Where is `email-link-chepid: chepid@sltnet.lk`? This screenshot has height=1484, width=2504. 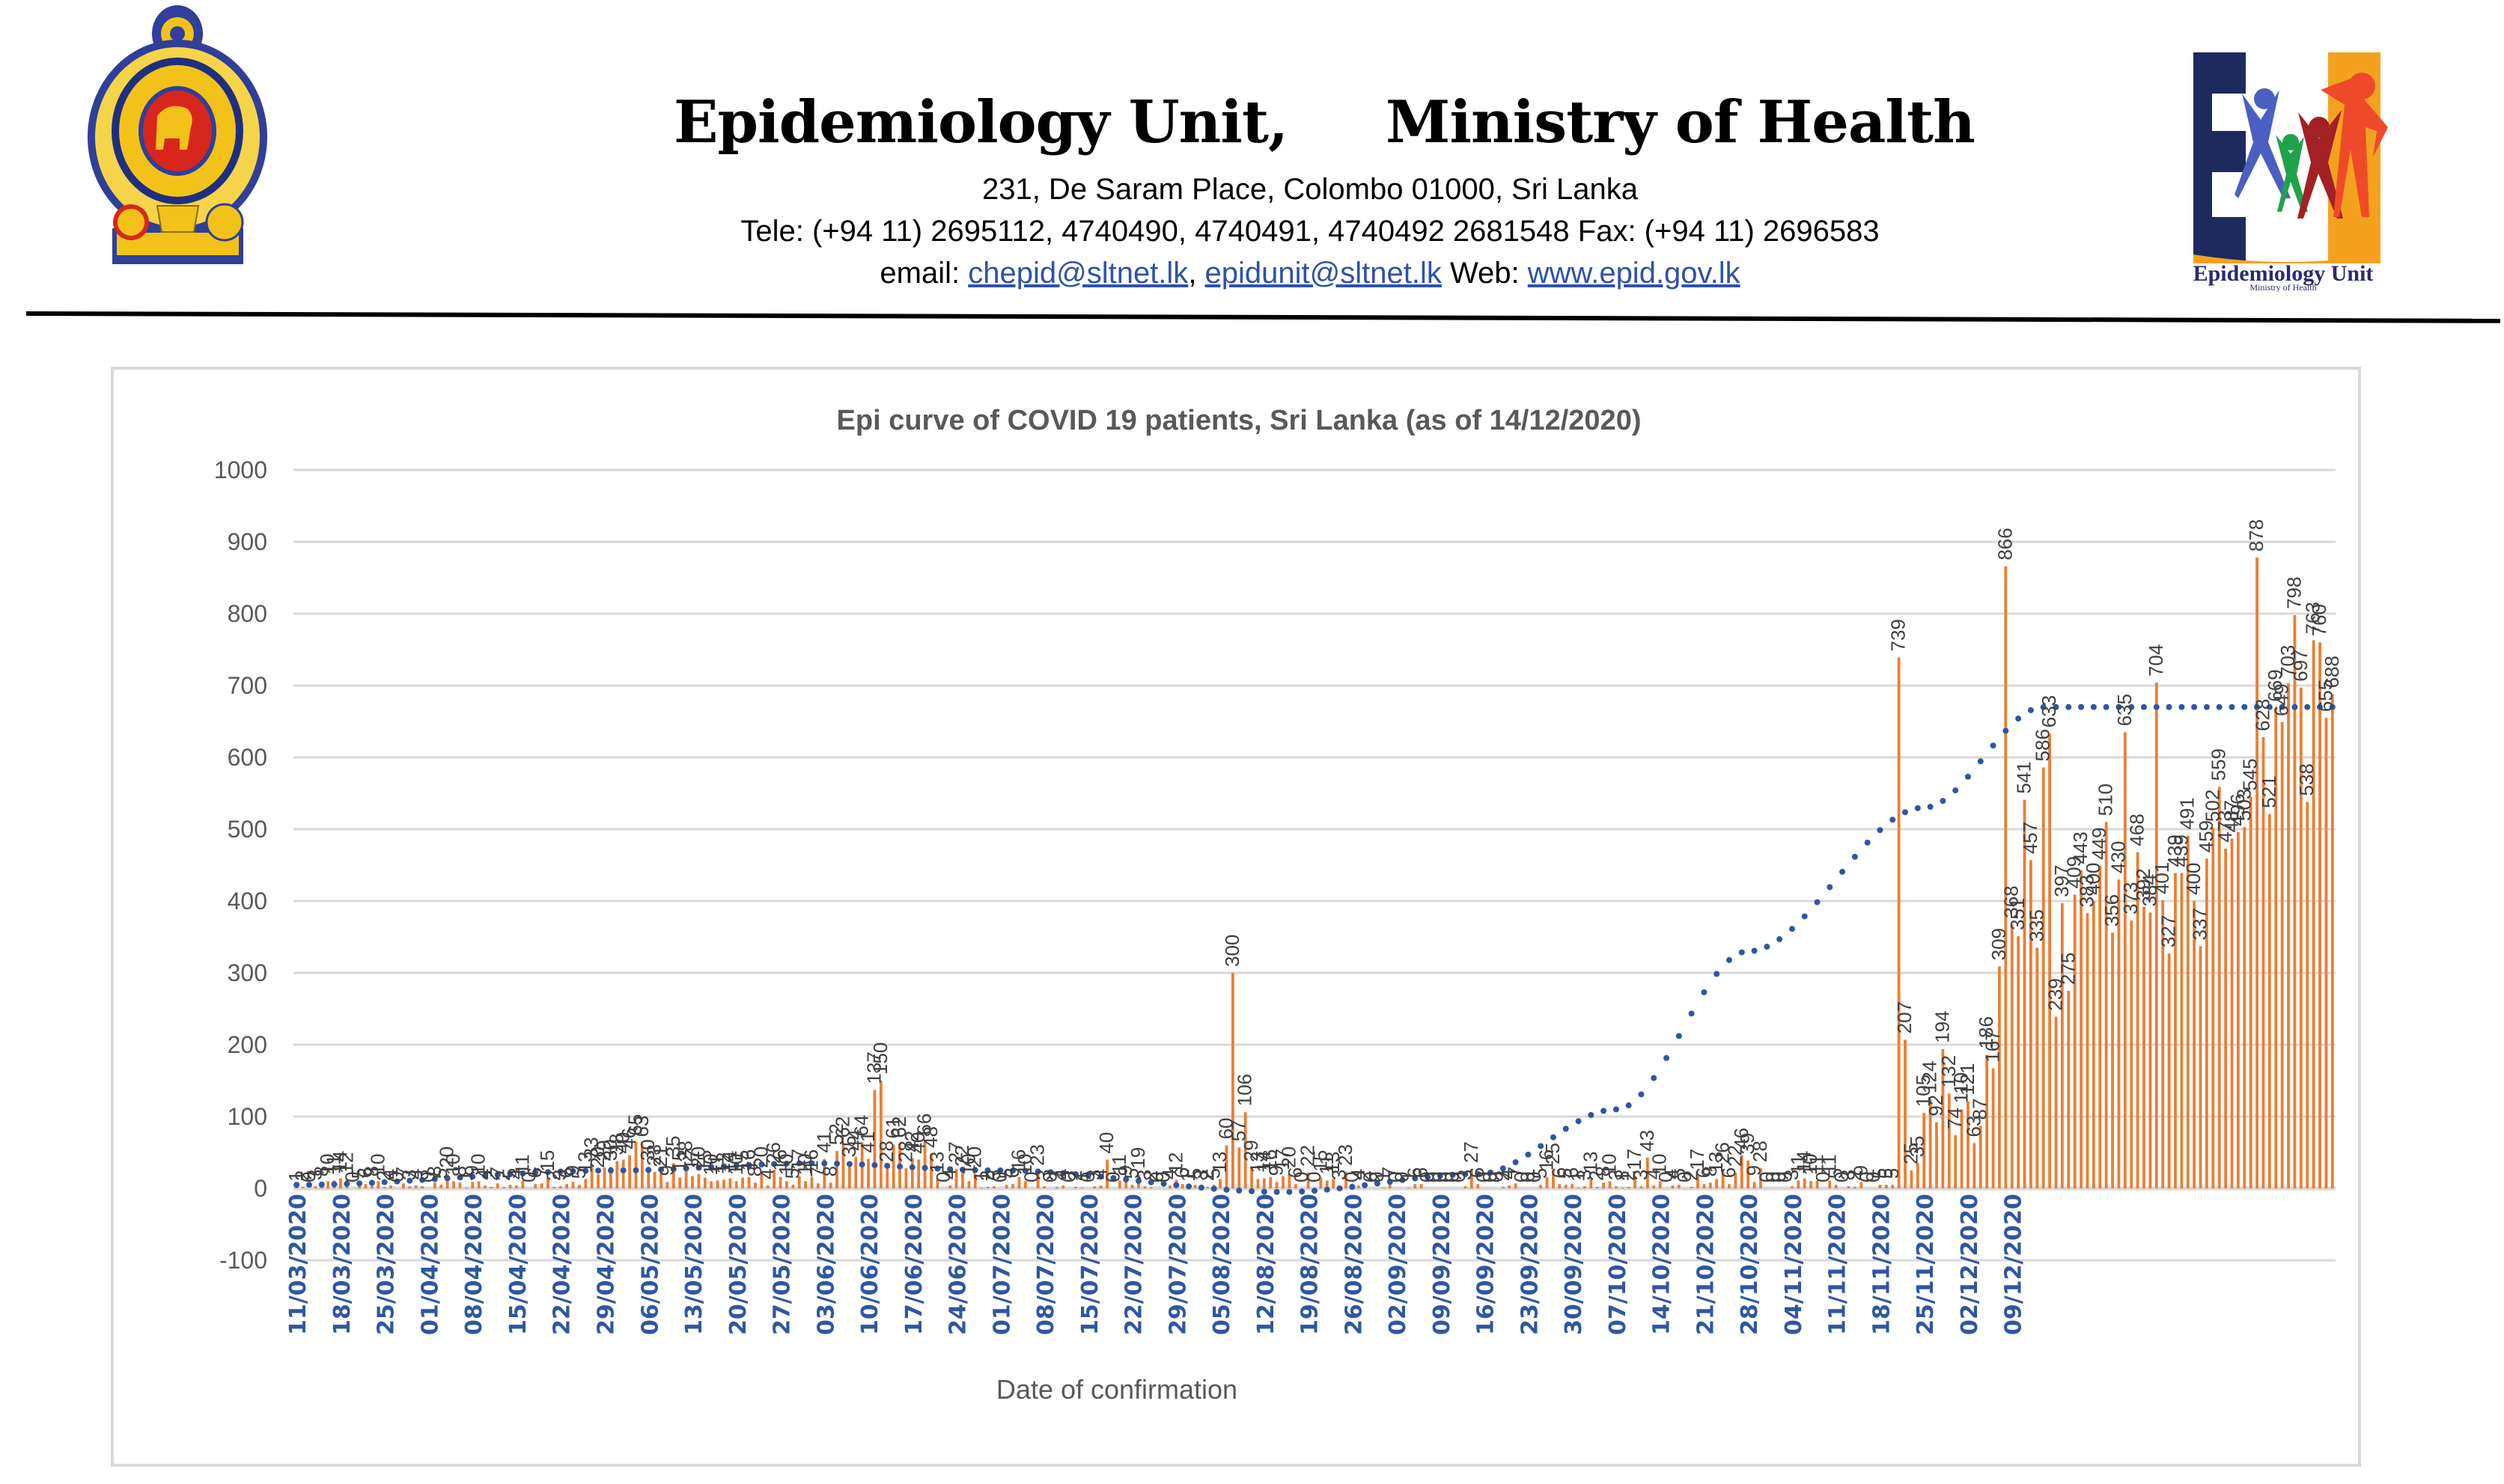
email-link-chepid: chepid@sltnet.lk is located at coordinates (1078, 273).